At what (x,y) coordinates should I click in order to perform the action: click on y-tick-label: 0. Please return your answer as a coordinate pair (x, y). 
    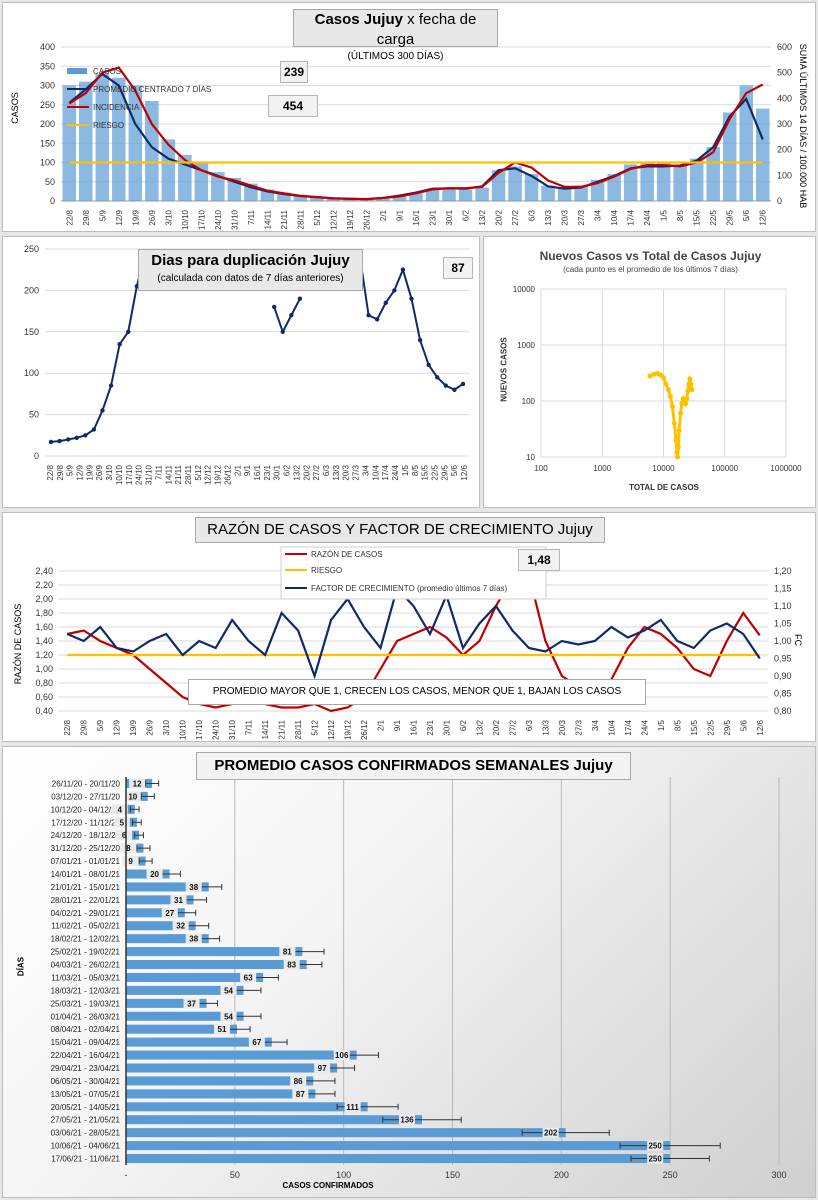
    Looking at the image, I should click on (52, 201).